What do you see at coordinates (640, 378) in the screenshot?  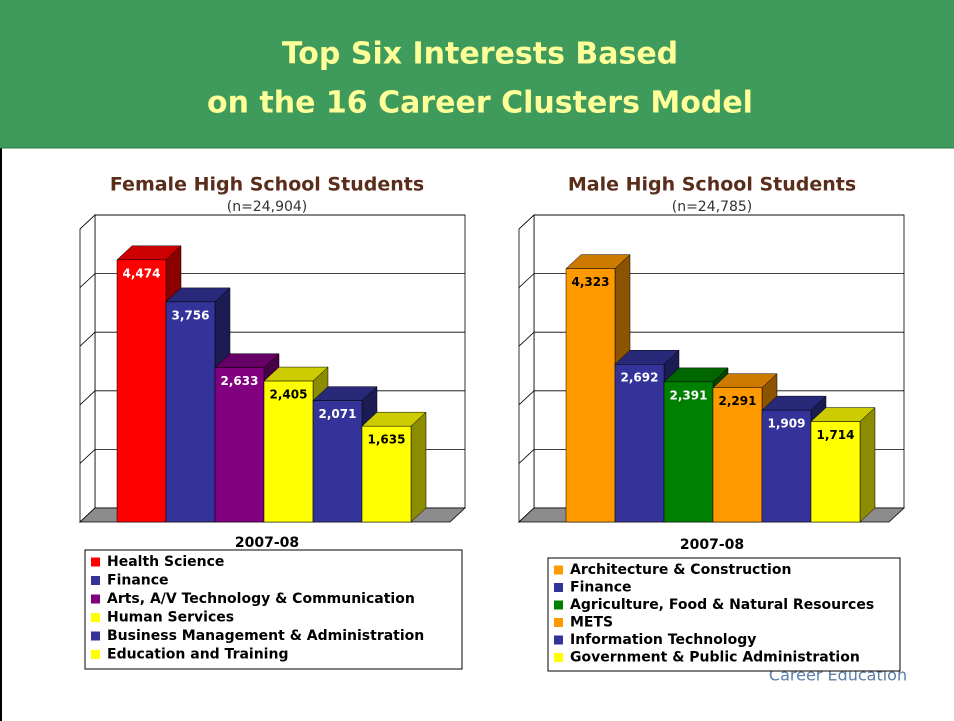 I see `value-label: 2,692` at bounding box center [640, 378].